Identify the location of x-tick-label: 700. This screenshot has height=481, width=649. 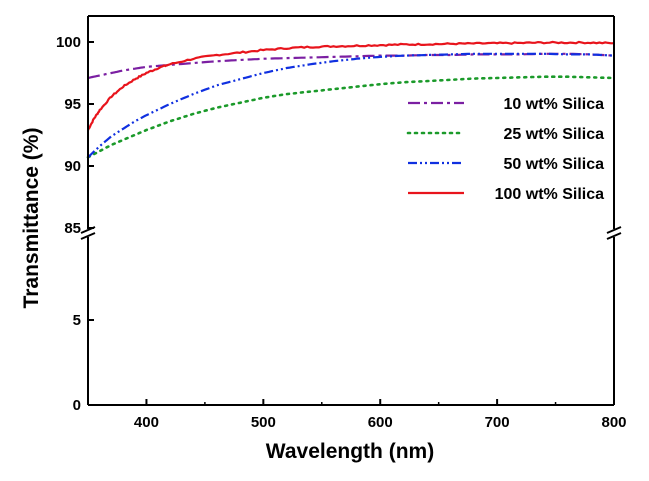
(497, 422).